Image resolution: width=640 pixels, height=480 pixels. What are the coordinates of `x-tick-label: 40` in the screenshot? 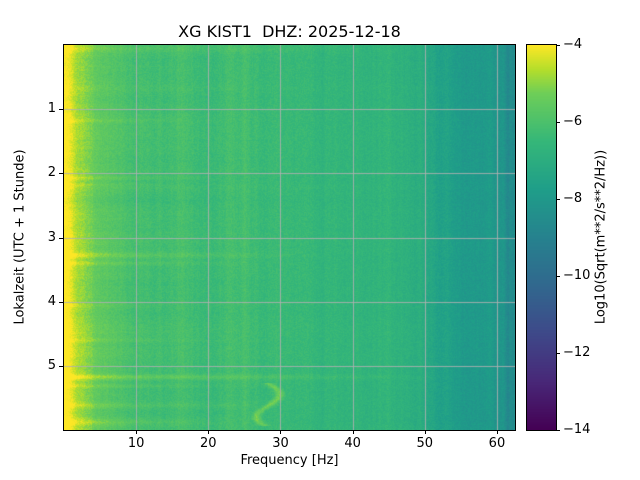 It's located at (352, 443).